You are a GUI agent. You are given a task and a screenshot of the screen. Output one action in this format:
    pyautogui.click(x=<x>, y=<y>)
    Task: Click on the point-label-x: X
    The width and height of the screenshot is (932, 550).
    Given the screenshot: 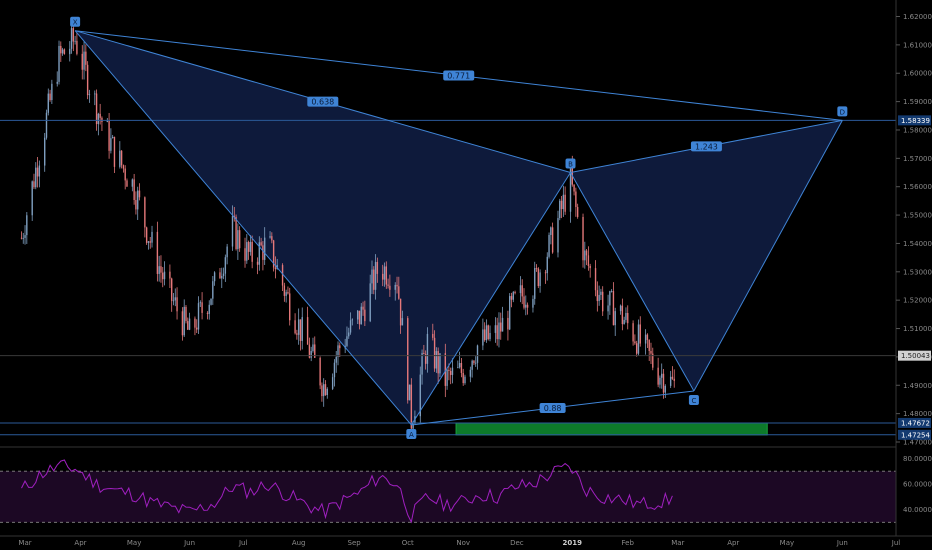 What is the action you would take?
    pyautogui.click(x=75, y=23)
    